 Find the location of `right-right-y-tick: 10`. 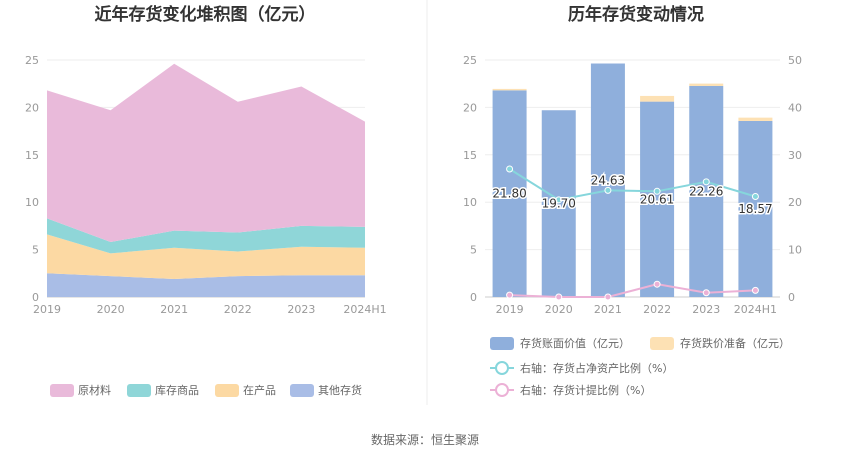

right-right-y-tick: 10 is located at coordinates (795, 250).